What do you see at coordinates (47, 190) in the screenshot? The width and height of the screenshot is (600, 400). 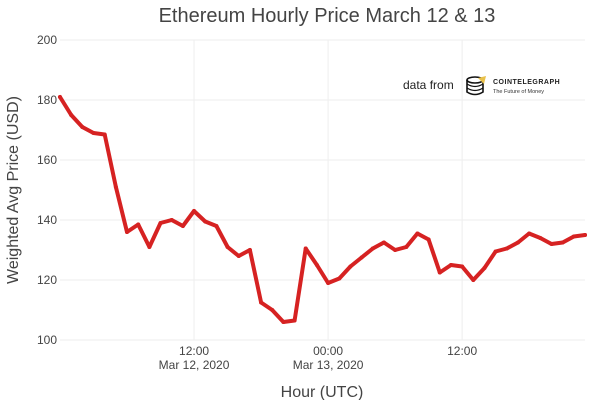 I see `y-axis-ticks: 100 120 140 160 180 200` at bounding box center [47, 190].